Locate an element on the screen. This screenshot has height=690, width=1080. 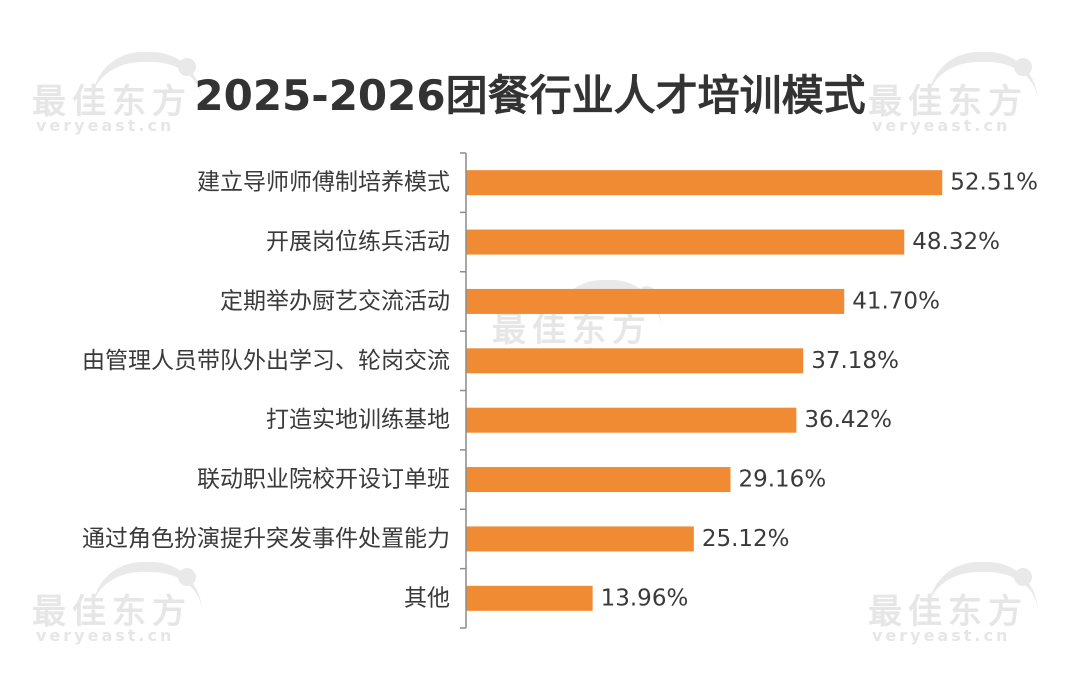
value-label: 48.32% is located at coordinates (956, 242).